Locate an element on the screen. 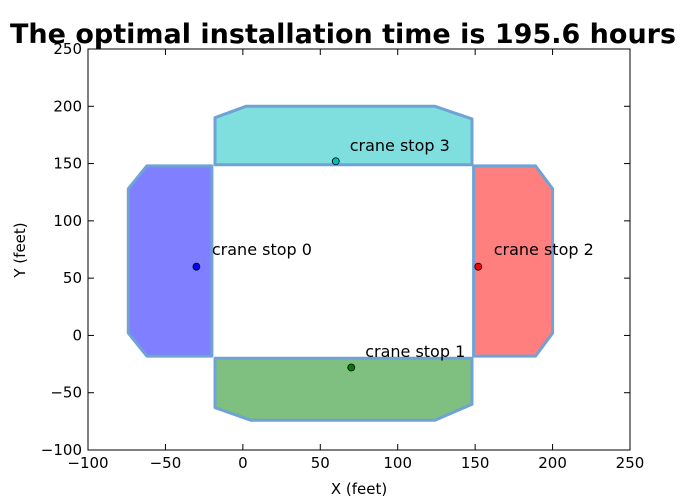 Image resolution: width=700 pixels, height=500 pixels. x-tick-label: 0 is located at coordinates (243, 463).